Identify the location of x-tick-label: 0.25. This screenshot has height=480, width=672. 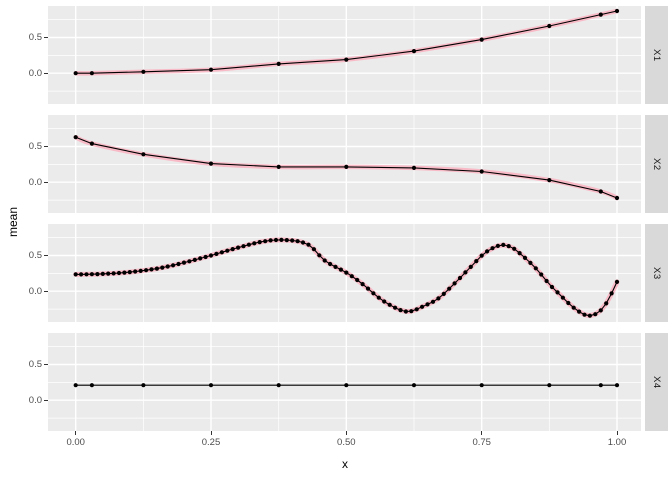
(211, 442).